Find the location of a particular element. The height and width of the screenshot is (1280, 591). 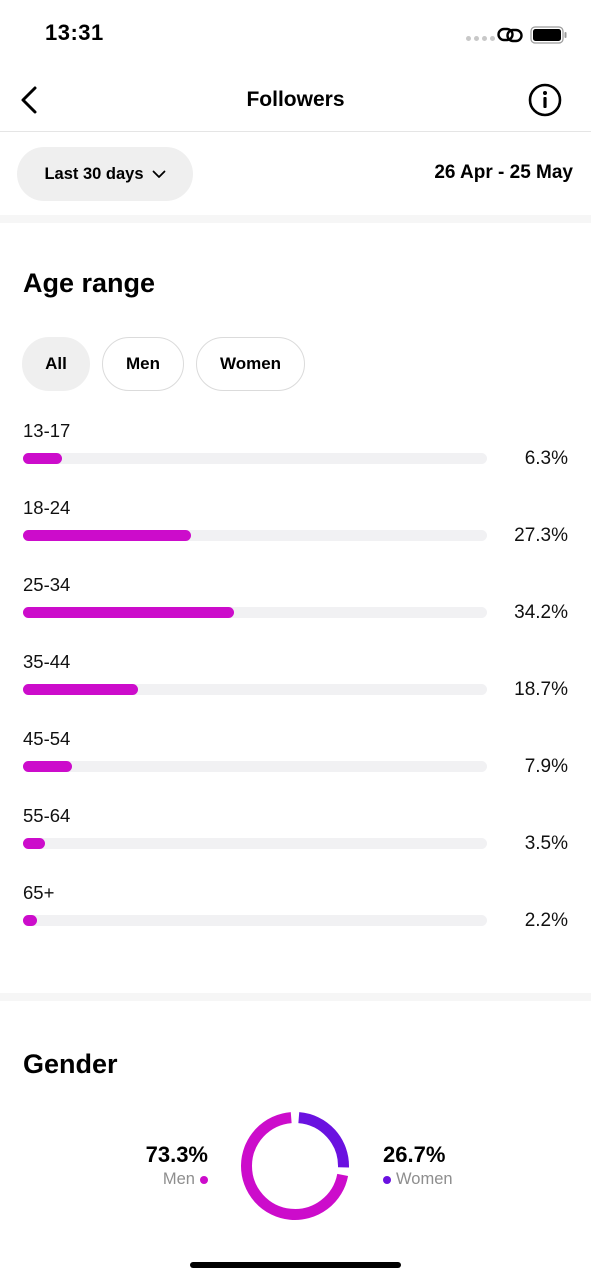

battery-icon is located at coordinates (548, 35).